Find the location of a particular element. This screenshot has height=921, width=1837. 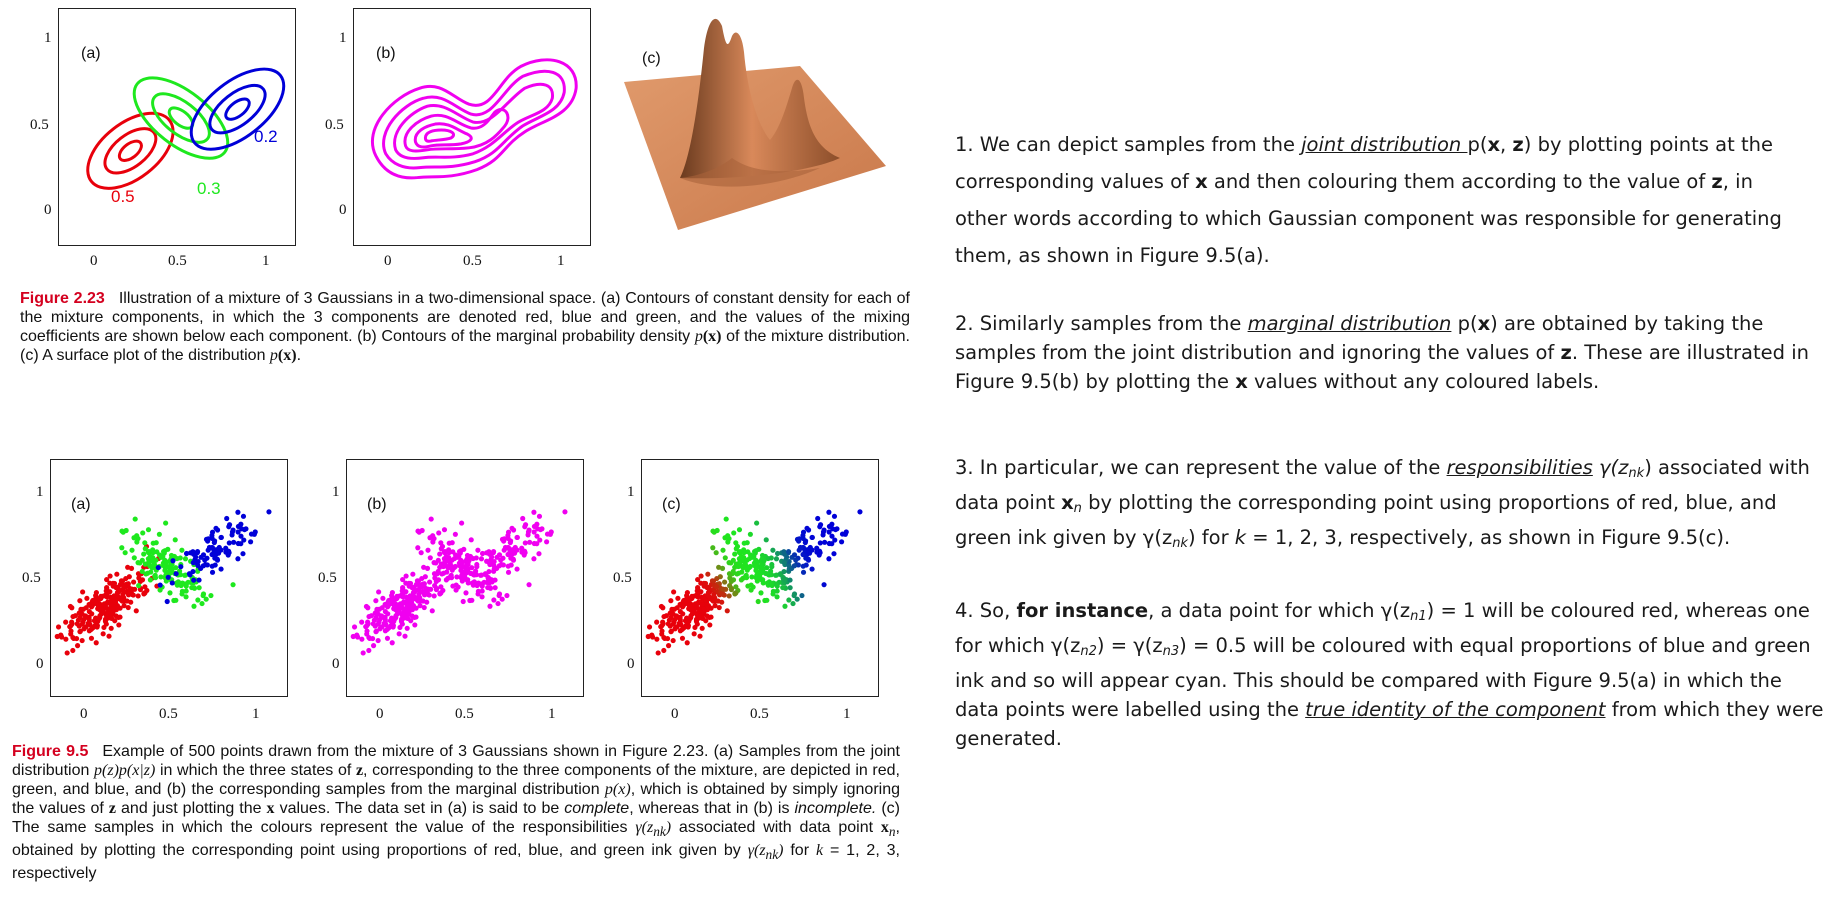

x-tick: 0.5 is located at coordinates (464, 714).